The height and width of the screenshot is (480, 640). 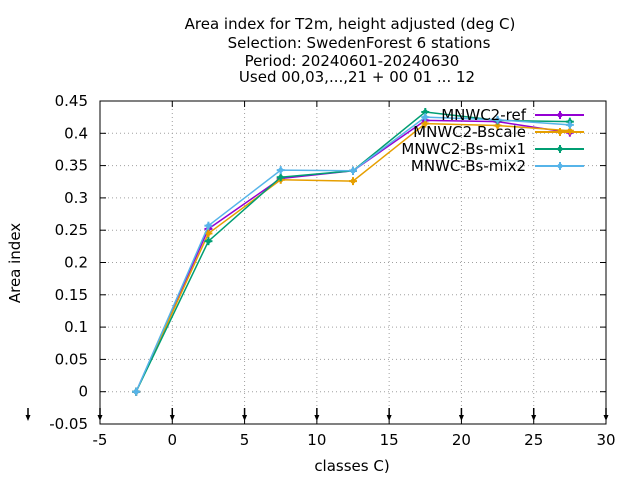 I want to click on legend-label: MNWC2-Bscale, so click(x=469, y=132).